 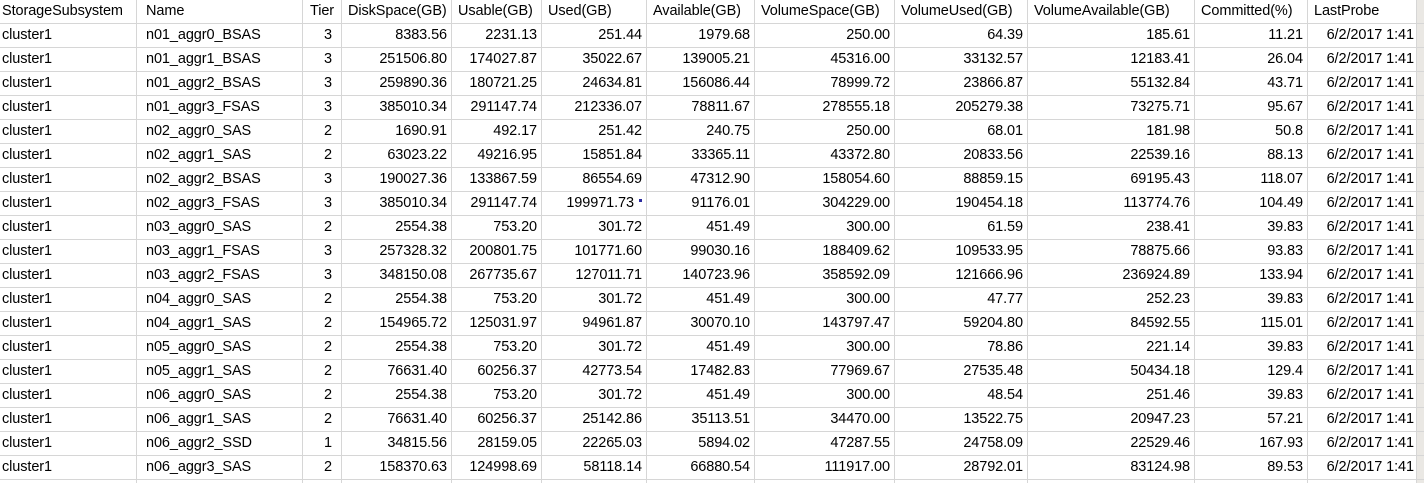 I want to click on cell-volume_space_gb: 34470.00, so click(x=825, y=420).